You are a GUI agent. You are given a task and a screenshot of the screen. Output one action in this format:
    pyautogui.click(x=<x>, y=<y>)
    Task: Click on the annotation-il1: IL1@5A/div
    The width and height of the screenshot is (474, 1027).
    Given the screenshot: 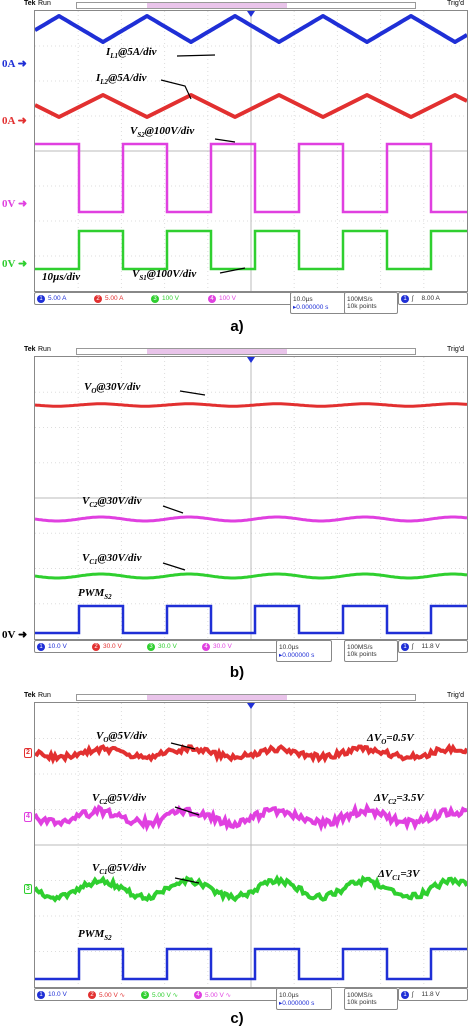 What is the action you would take?
    pyautogui.click(x=131, y=53)
    